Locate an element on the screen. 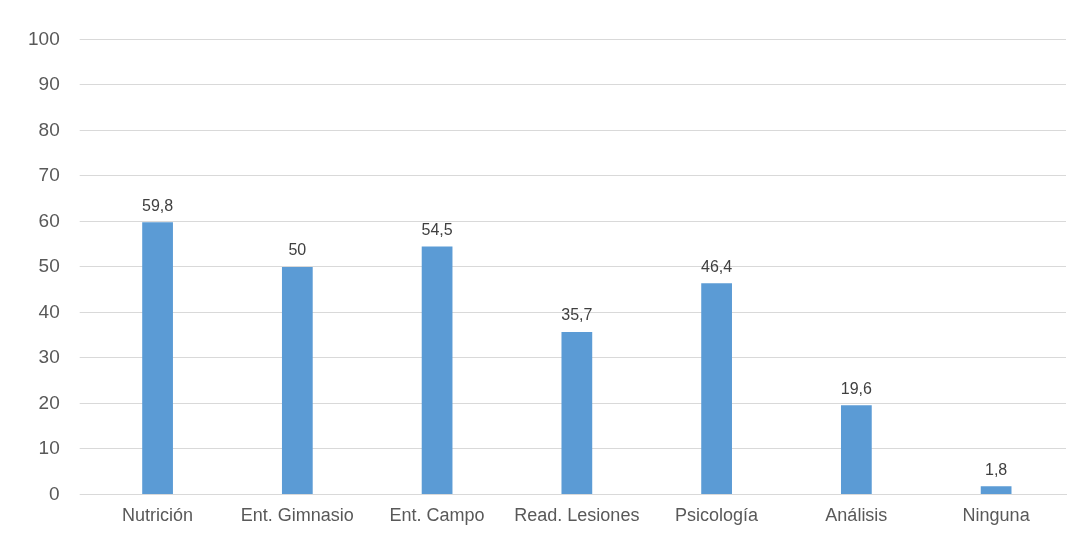 The width and height of the screenshot is (1084, 538). x-tick-label: Nutrición is located at coordinates (158, 515).